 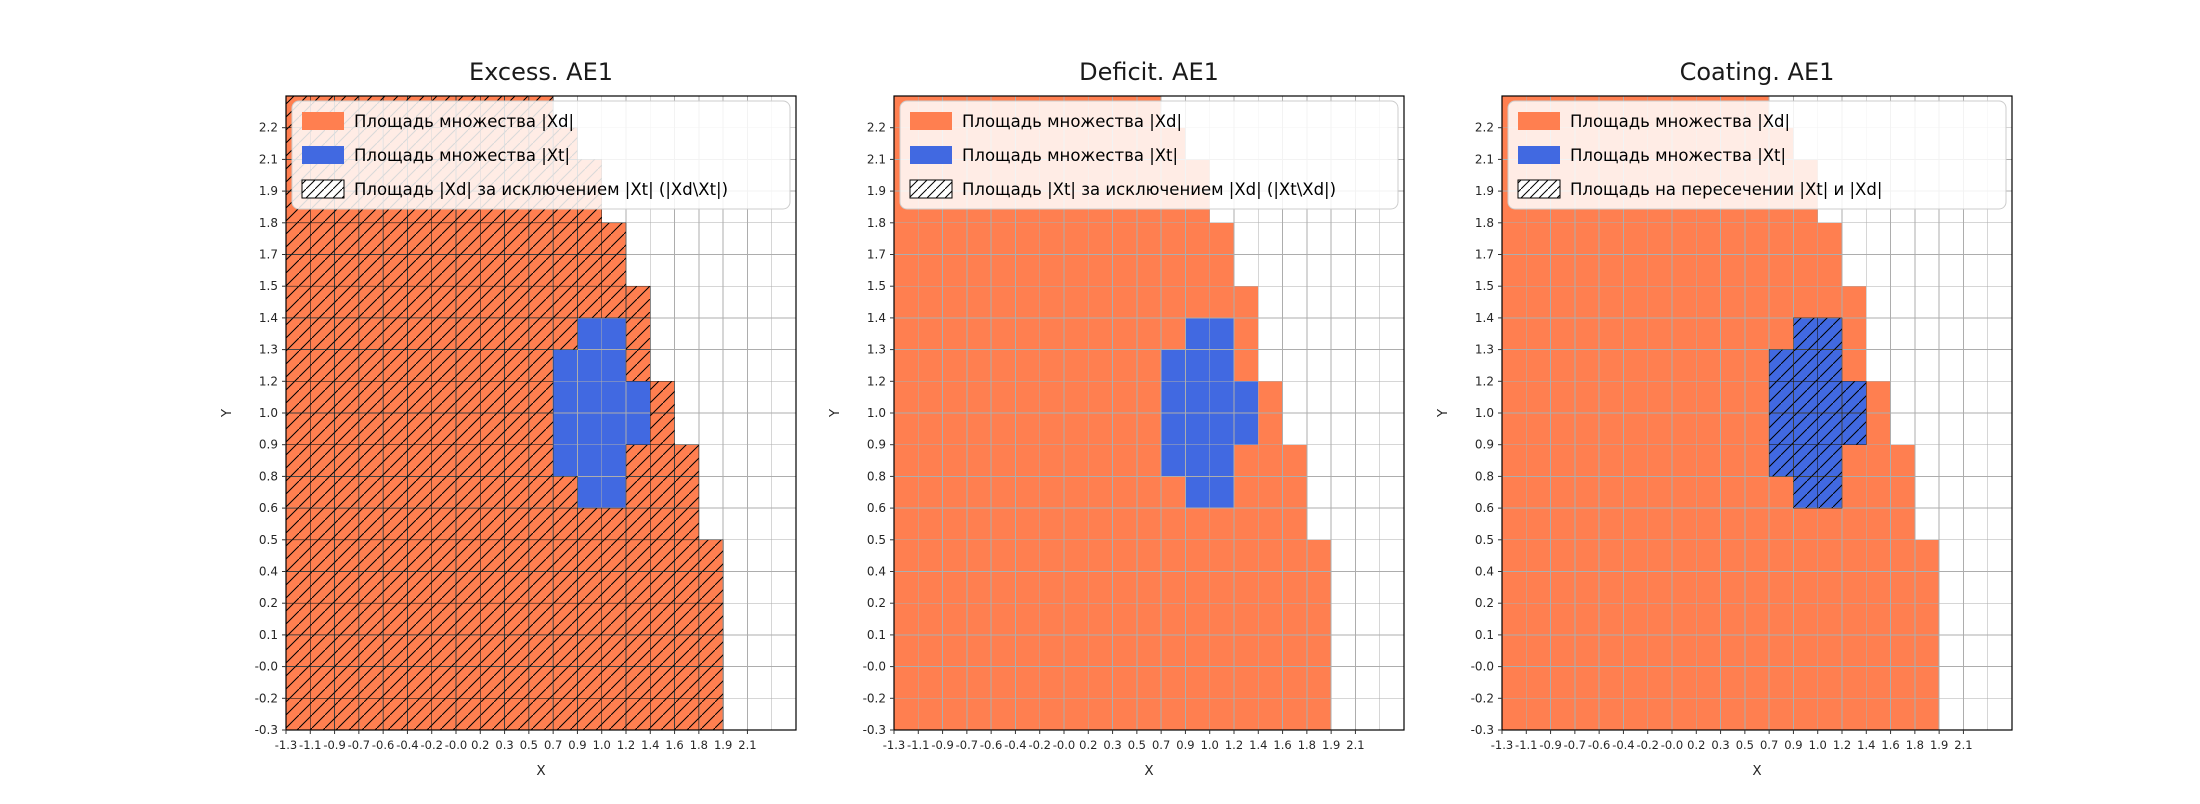 I want to click on y-tick-label: 0.8, so click(x=1484, y=476).